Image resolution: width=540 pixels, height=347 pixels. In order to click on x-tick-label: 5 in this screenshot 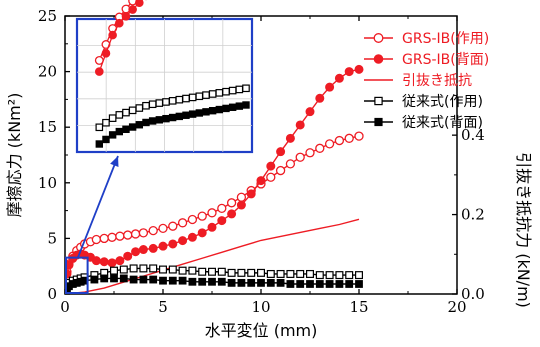, I will do `click(163, 307)`.